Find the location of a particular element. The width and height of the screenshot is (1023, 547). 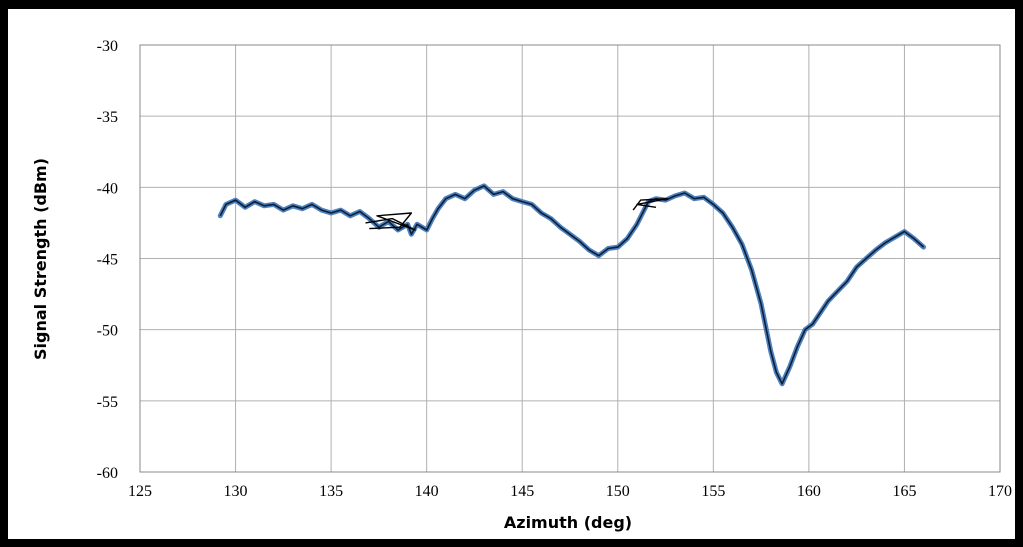

y-tick-labels: -30 -35 -40 -45 -50 -55 -60 is located at coordinates (107, 260).